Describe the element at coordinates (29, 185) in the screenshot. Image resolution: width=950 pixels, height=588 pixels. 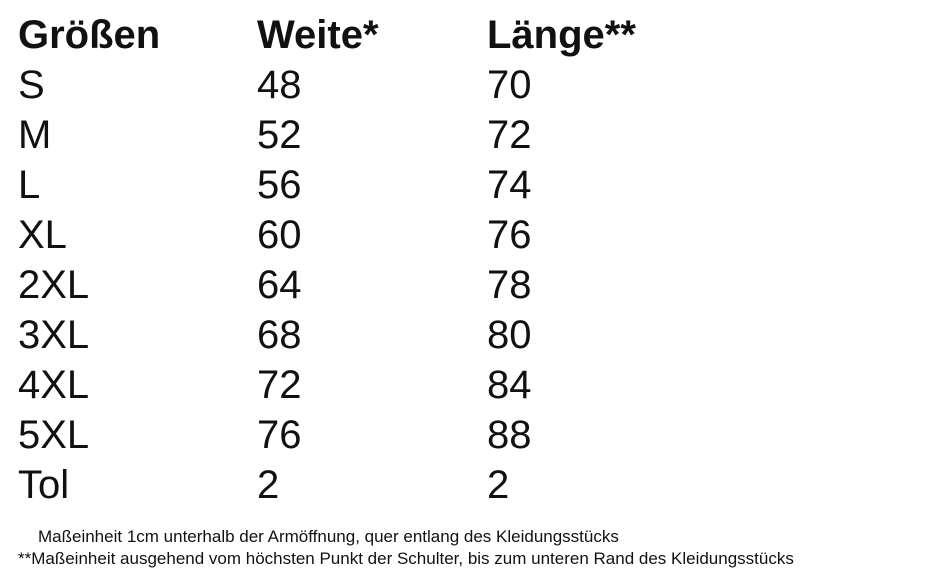
I see `size-label: L` at that location.